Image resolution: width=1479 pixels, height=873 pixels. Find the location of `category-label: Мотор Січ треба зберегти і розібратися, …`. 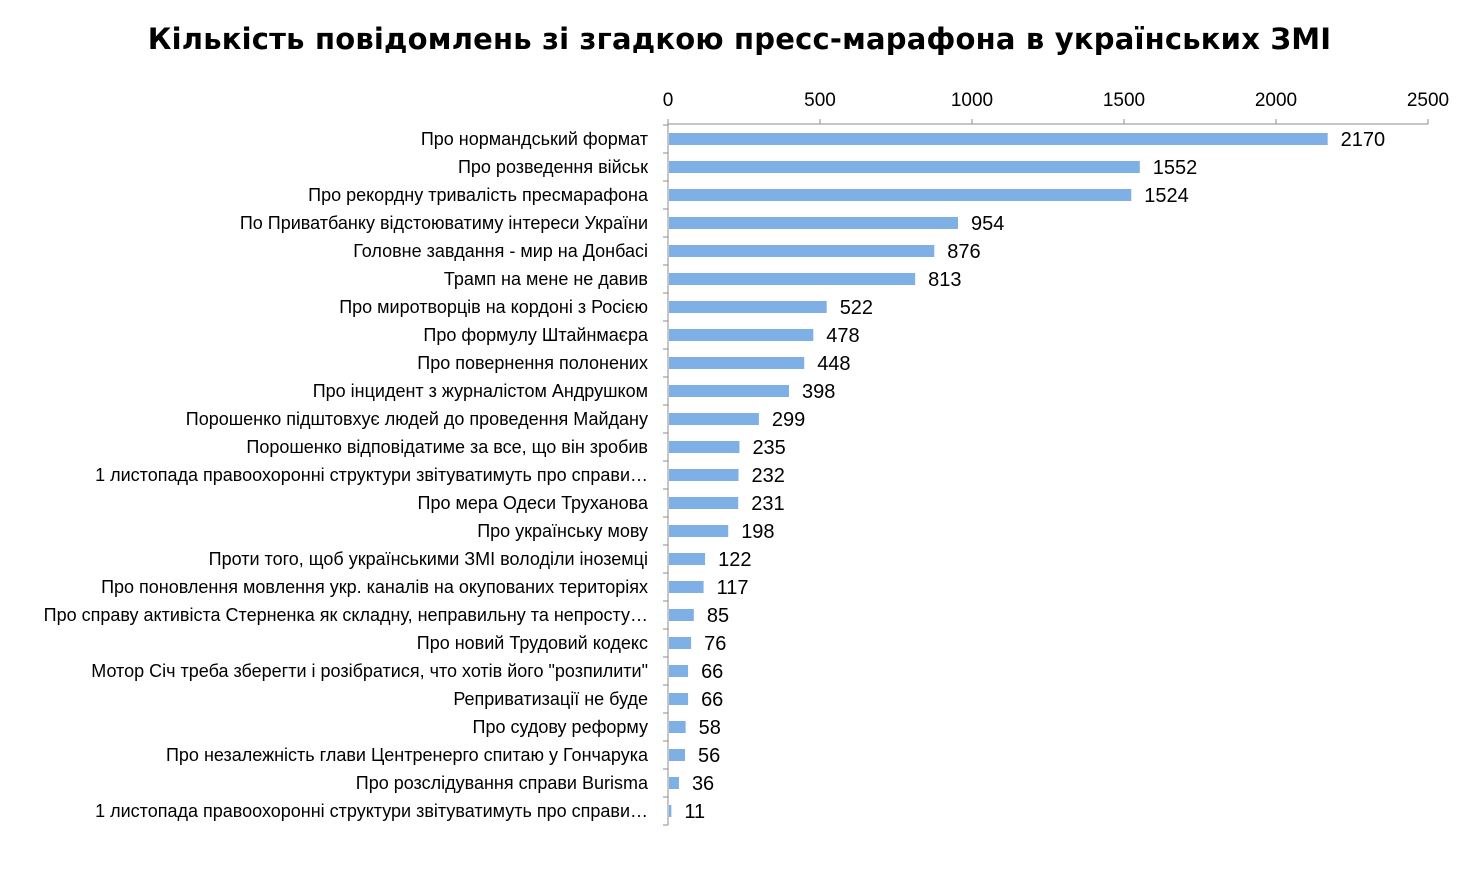

category-label: Мотор Січ треба зберегти і розібратися, … is located at coordinates (369, 671).